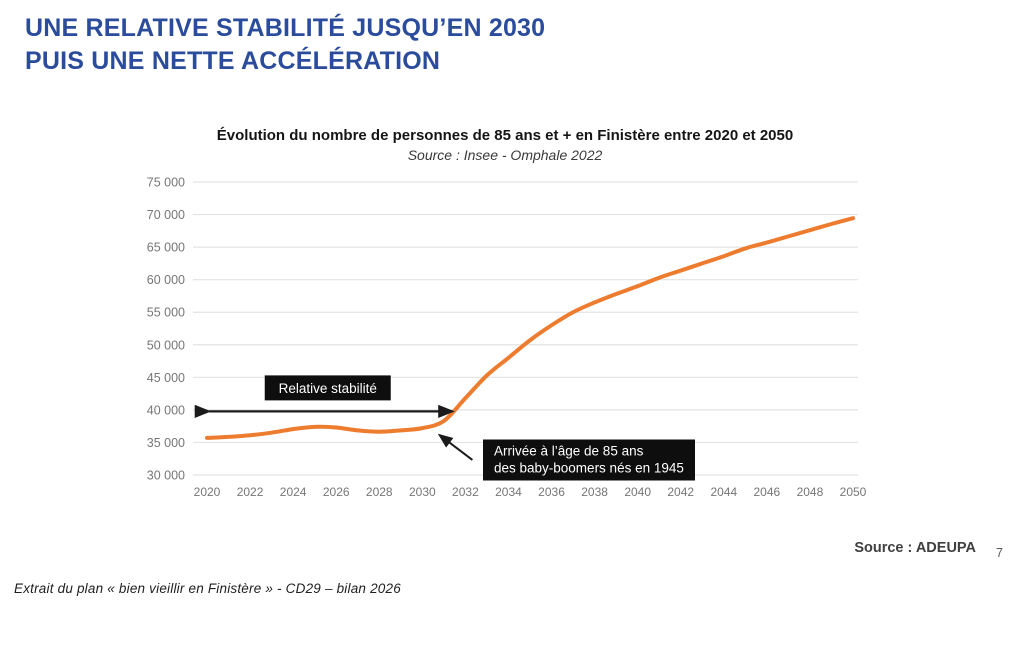 This screenshot has width=1024, height=658. What do you see at coordinates (166, 313) in the screenshot?
I see `y-axis-tick-label: 55 000` at bounding box center [166, 313].